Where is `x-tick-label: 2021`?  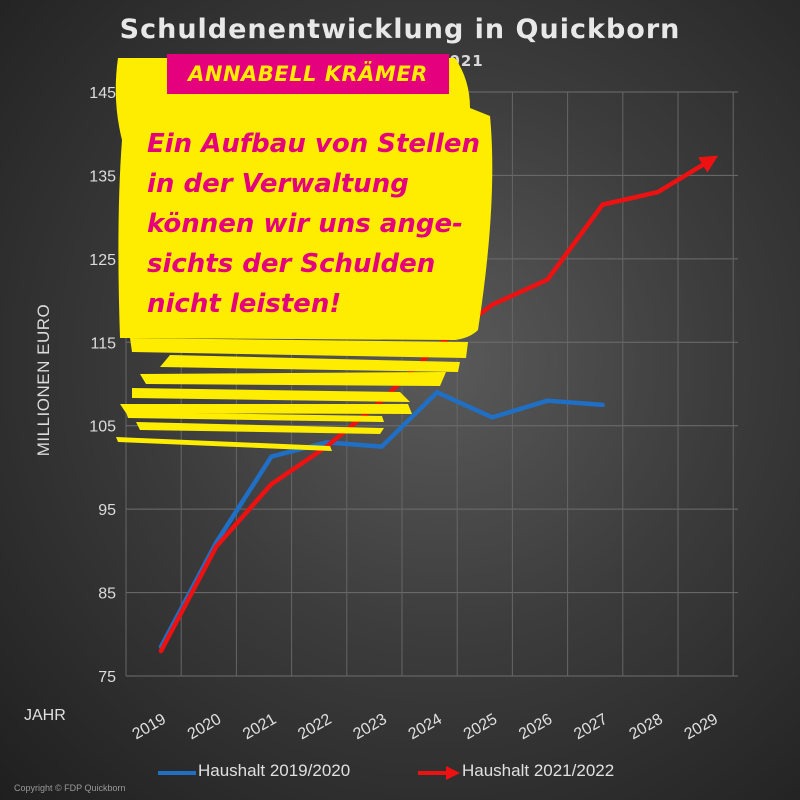
x-tick-label: 2021 is located at coordinates (259, 727).